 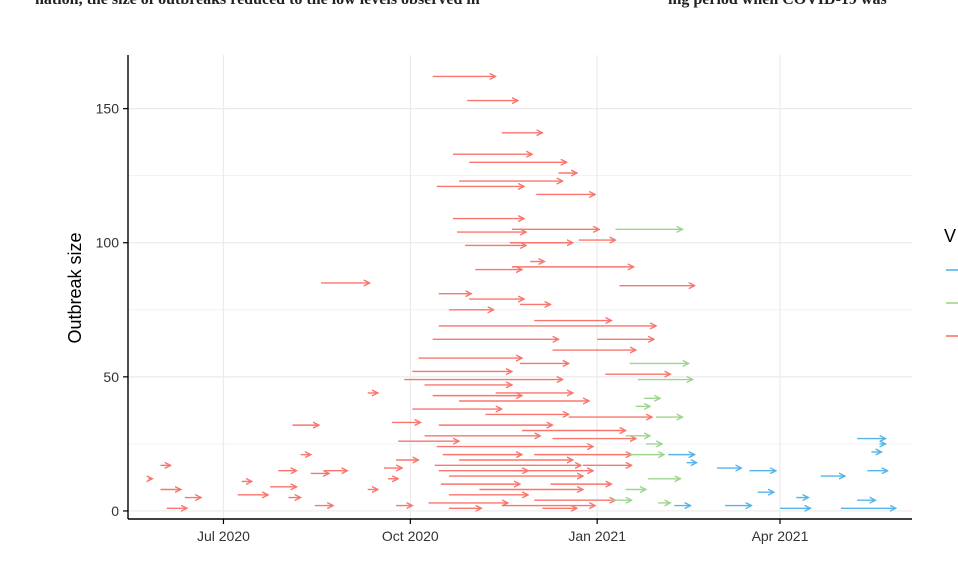 I want to click on x-tick-label: Jul 2020, so click(x=223, y=536).